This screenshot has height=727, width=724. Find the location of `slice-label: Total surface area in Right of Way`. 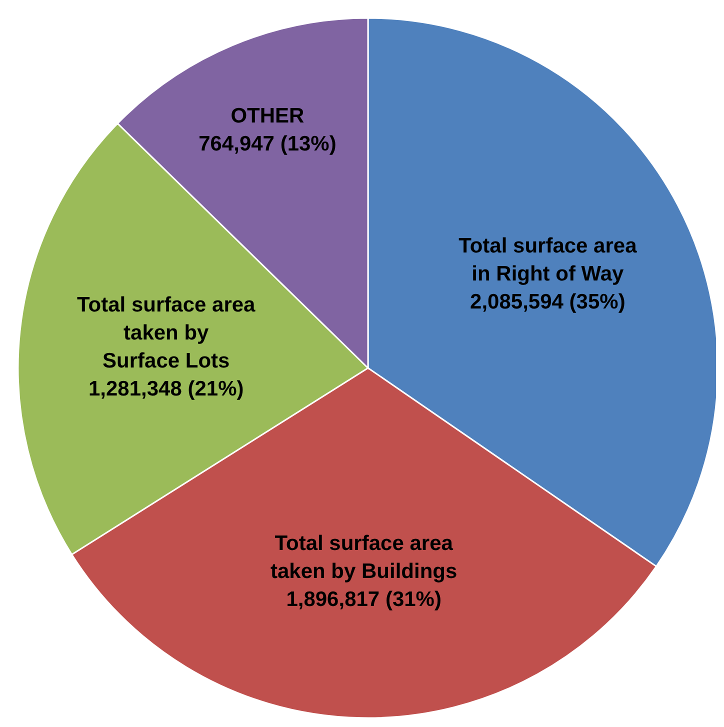

slice-label: Total surface area in Right of Way is located at coordinates (548, 260).